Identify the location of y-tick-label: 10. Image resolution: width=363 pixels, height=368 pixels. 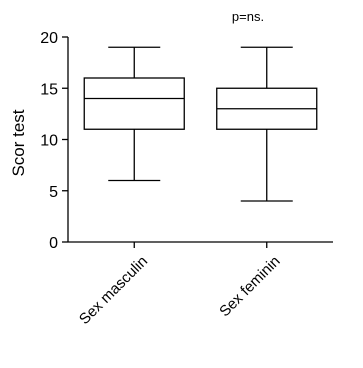
(49, 141).